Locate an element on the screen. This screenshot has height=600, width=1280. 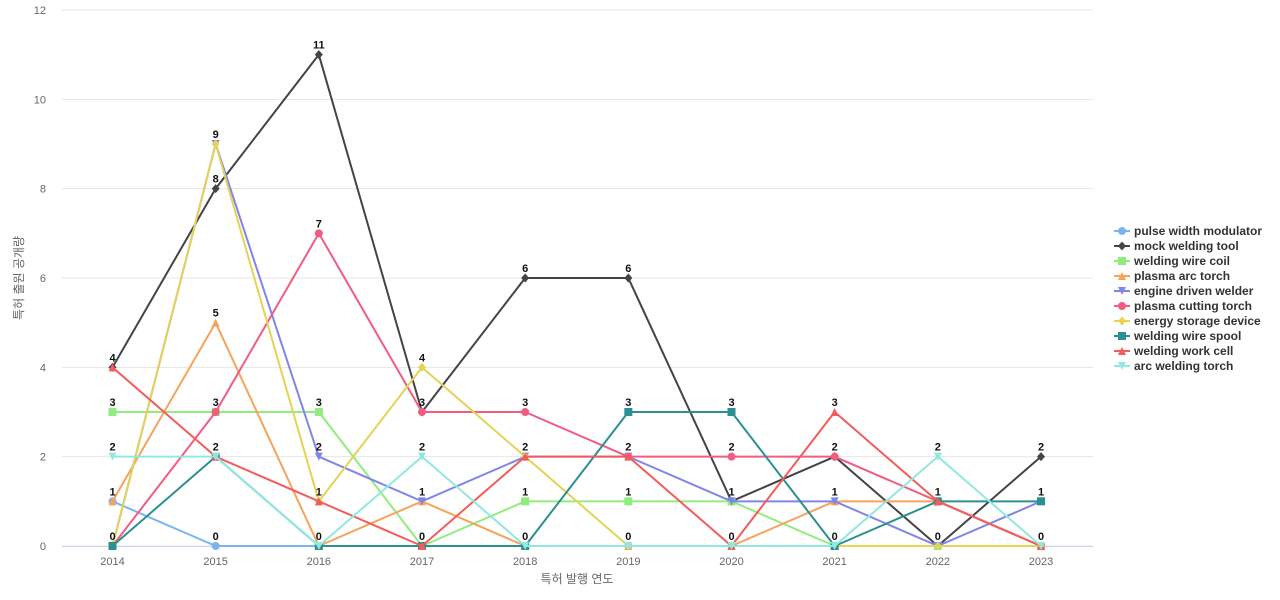
legend-item: arc welding torch is located at coordinates (1173, 366).